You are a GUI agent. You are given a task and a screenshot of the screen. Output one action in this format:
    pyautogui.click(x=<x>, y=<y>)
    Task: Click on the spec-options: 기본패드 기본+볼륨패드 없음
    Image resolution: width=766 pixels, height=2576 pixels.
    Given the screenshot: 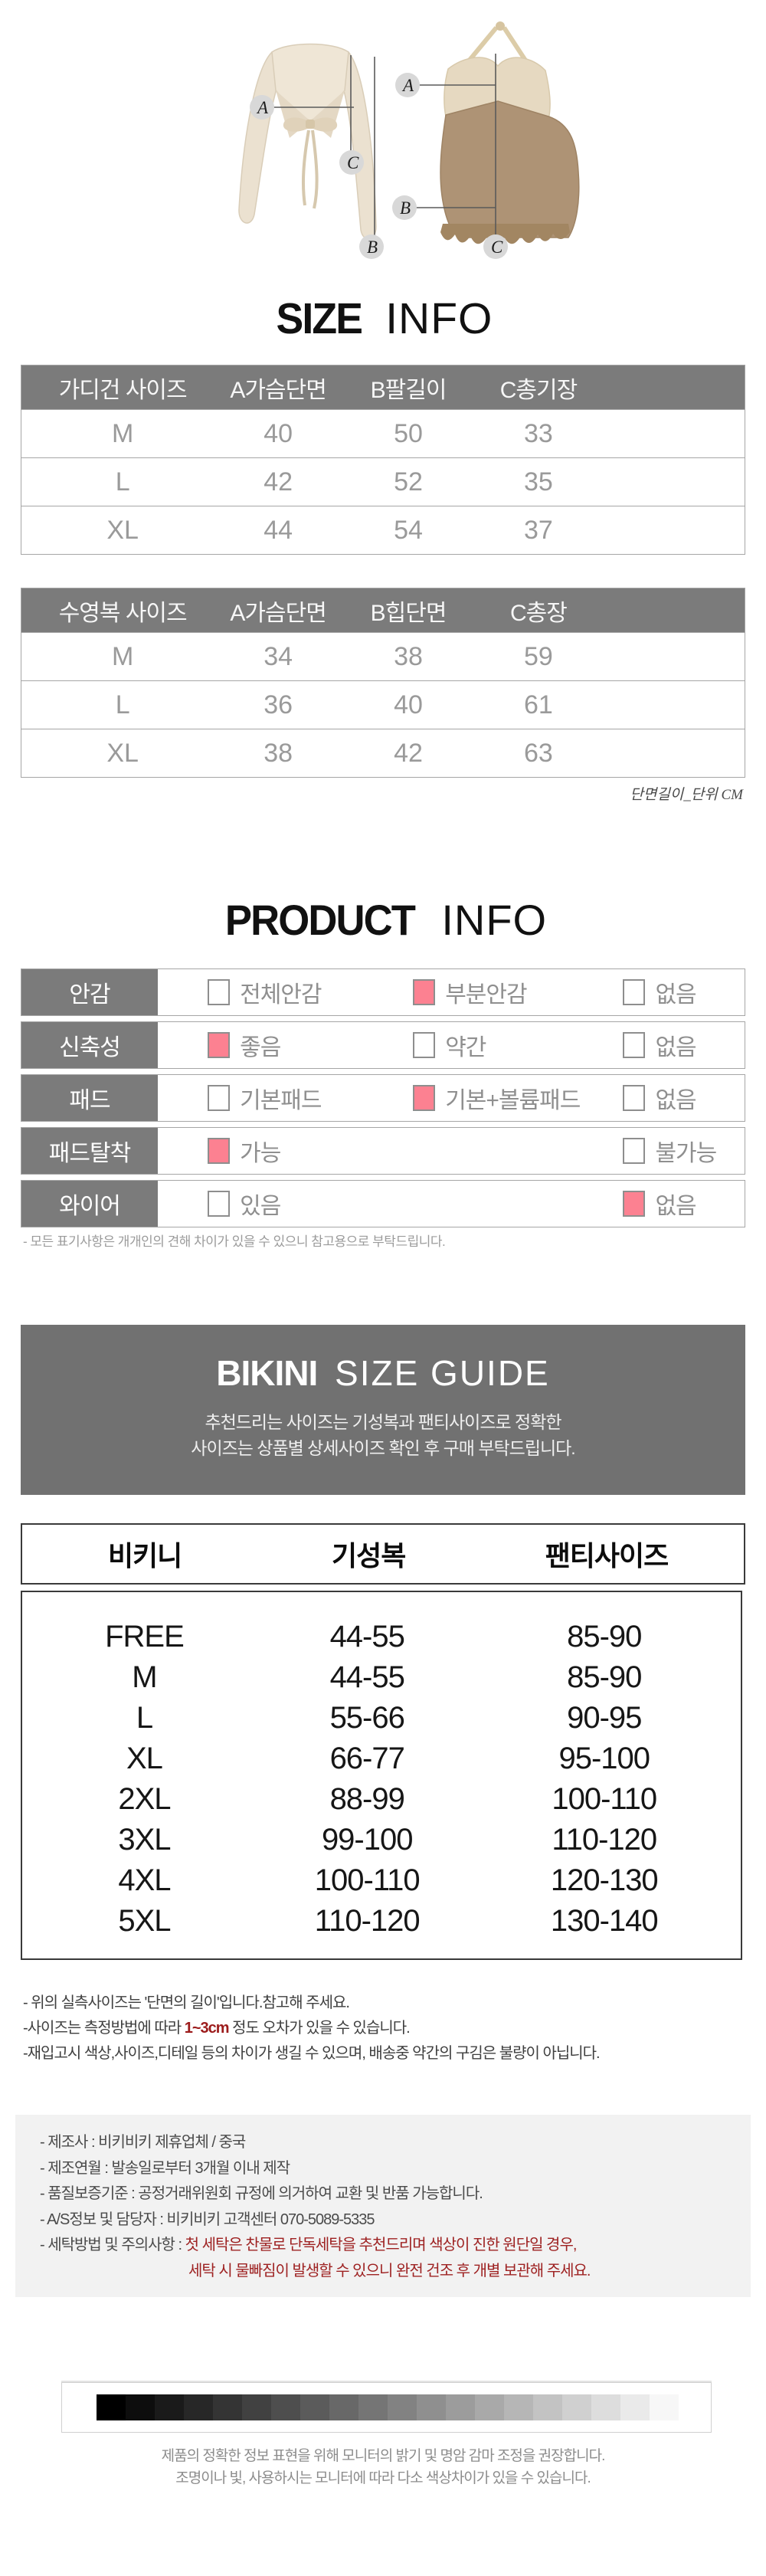 What is the action you would take?
    pyautogui.click(x=452, y=1098)
    